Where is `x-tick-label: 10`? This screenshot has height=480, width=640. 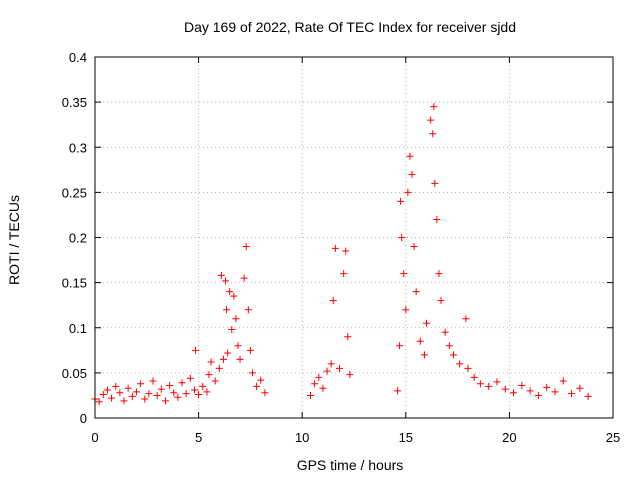
x-tick-label: 10 is located at coordinates (302, 437).